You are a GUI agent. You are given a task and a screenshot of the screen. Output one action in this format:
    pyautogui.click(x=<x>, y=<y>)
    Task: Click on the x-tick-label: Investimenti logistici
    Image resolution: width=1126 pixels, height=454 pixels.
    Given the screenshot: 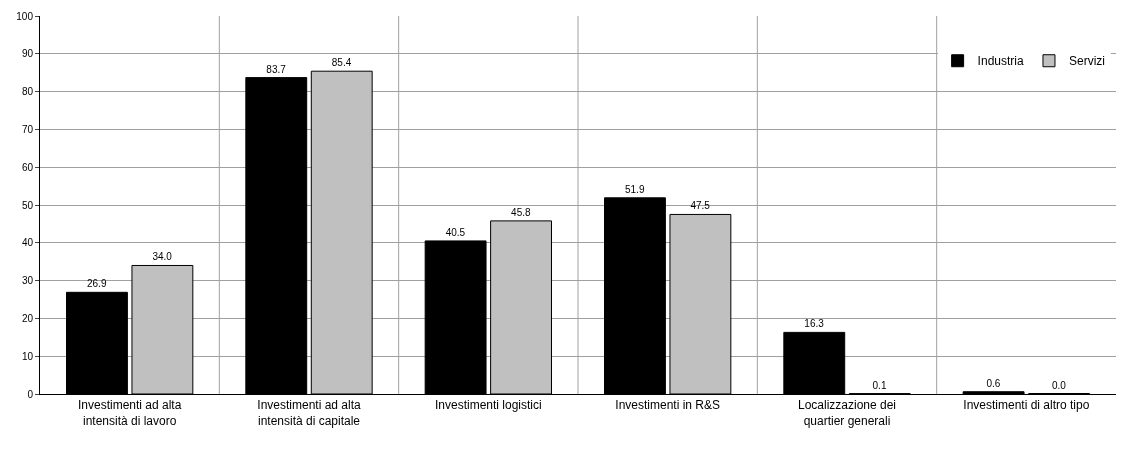 What is the action you would take?
    pyautogui.click(x=488, y=405)
    